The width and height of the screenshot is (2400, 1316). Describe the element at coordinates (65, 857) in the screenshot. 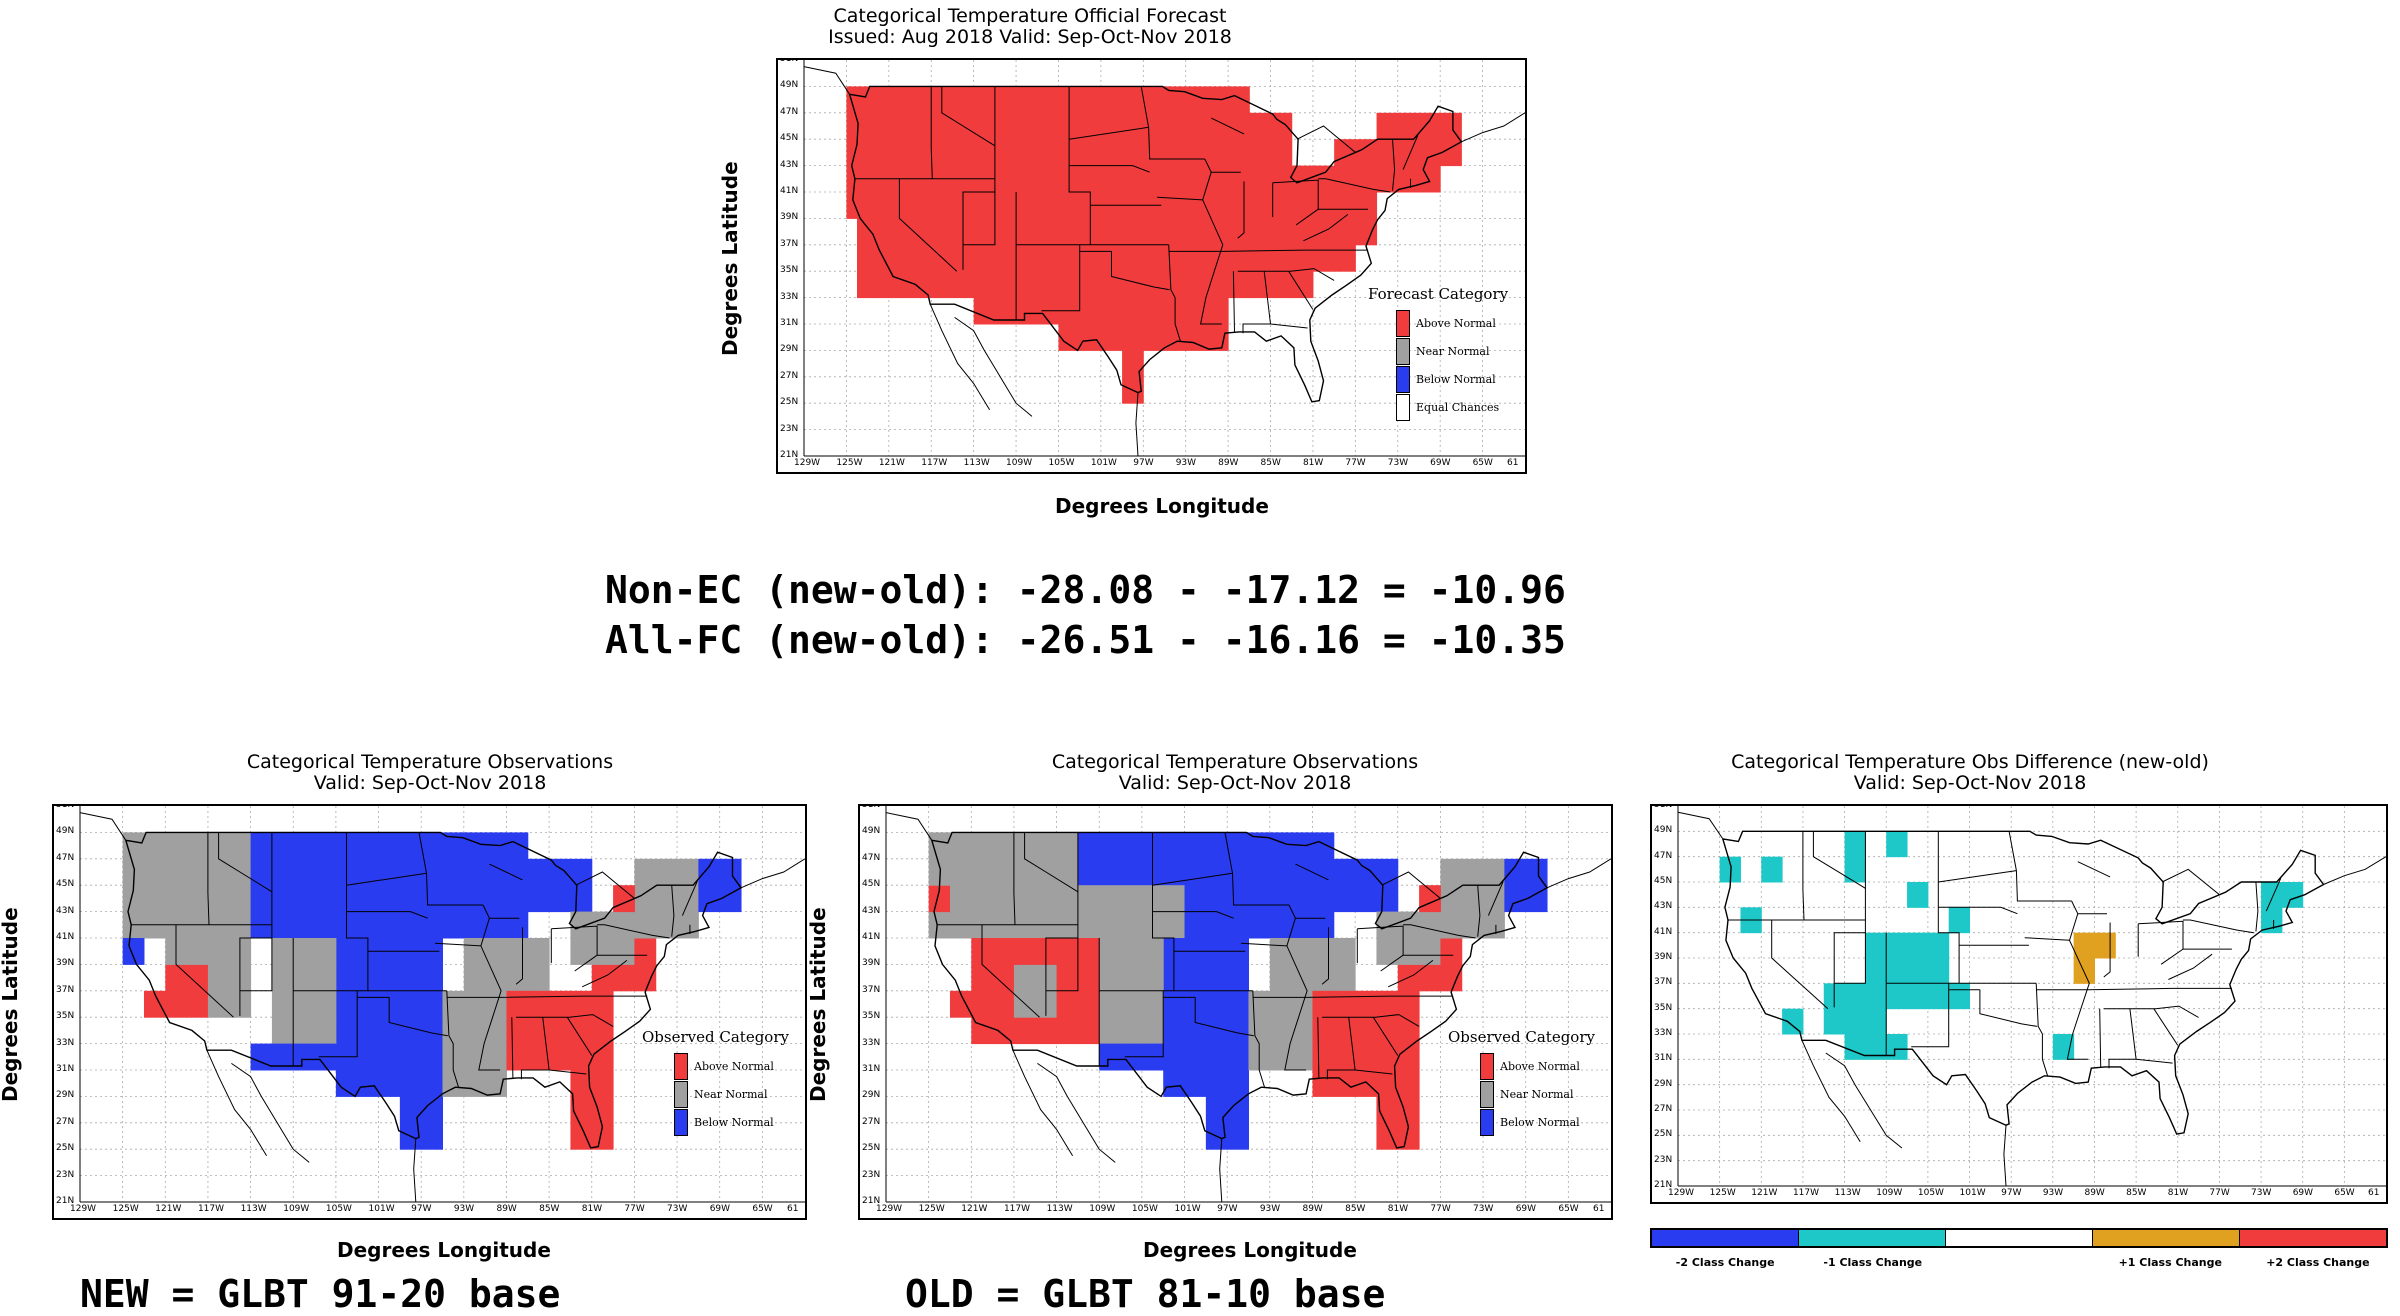

I see `lat-tick-label: 47N` at that location.